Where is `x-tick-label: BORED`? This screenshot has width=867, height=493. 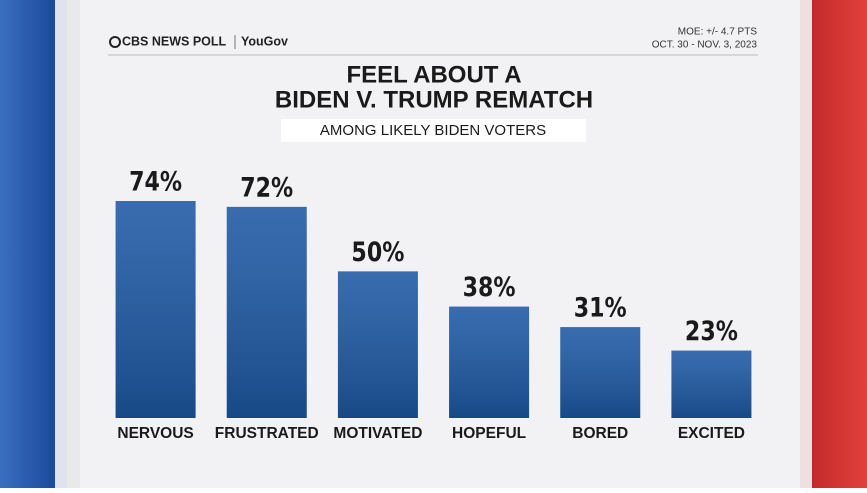
x-tick-label: BORED is located at coordinates (600, 433).